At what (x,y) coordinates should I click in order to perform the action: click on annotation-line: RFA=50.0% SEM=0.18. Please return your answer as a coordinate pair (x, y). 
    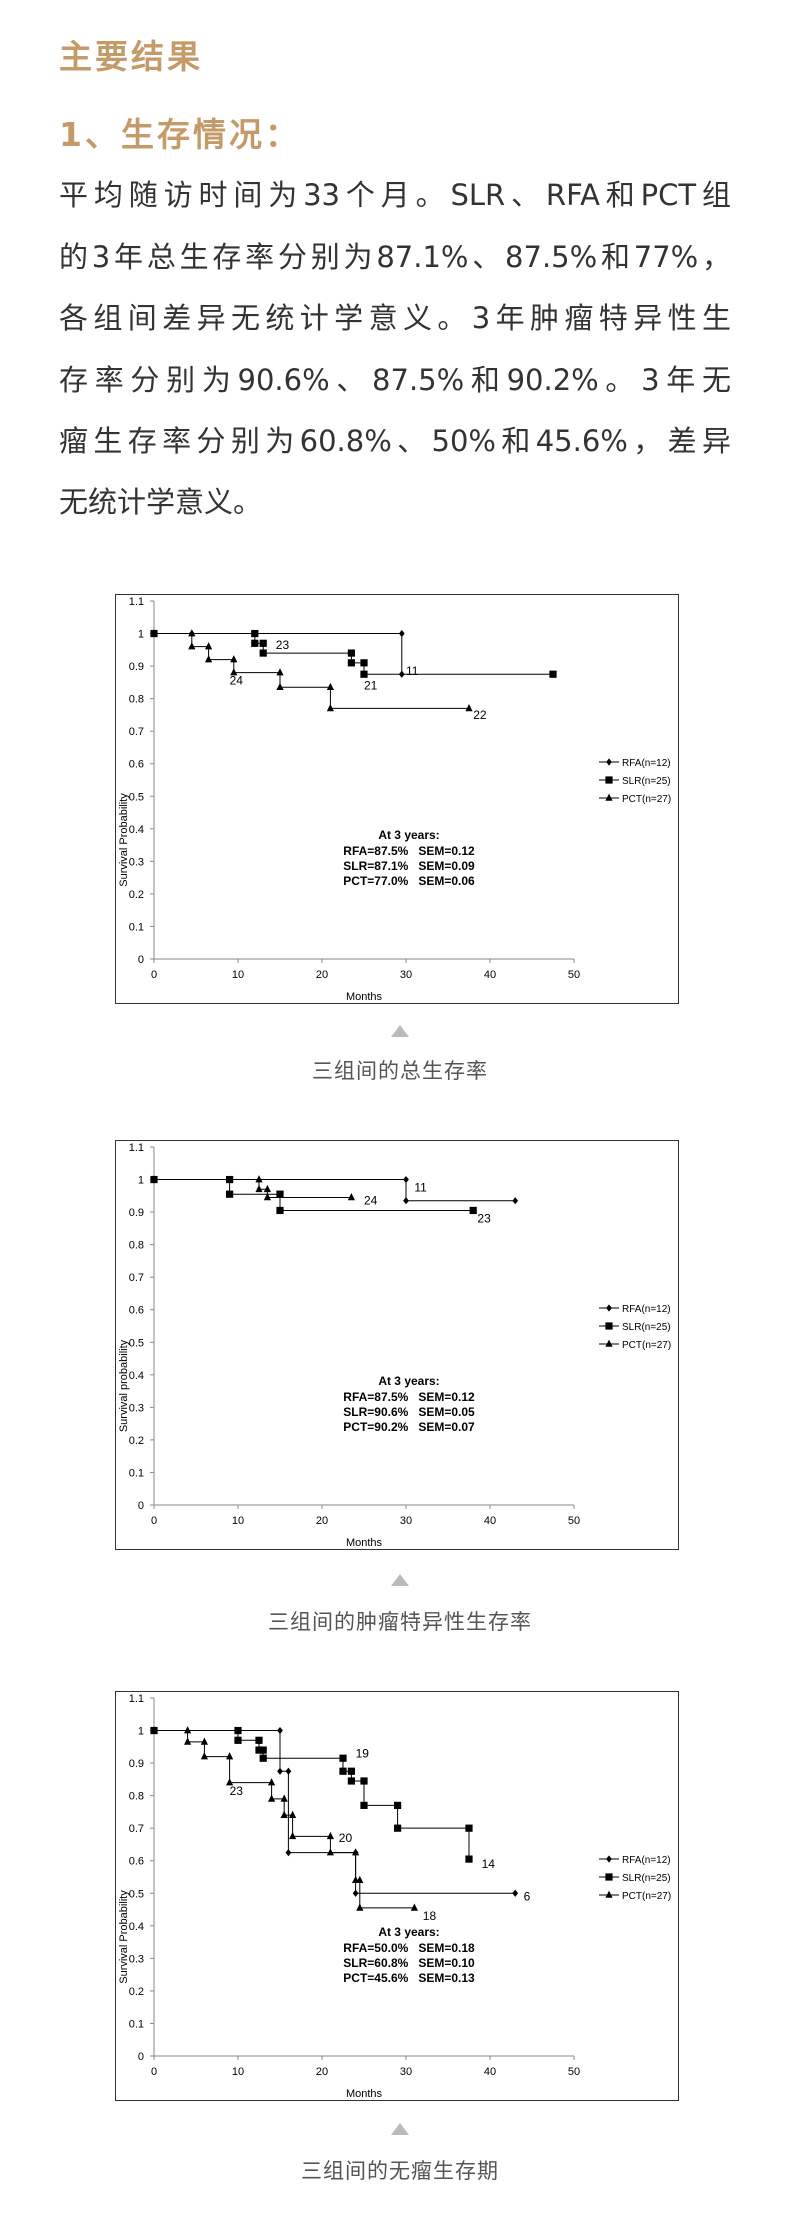
    Looking at the image, I should click on (409, 1948).